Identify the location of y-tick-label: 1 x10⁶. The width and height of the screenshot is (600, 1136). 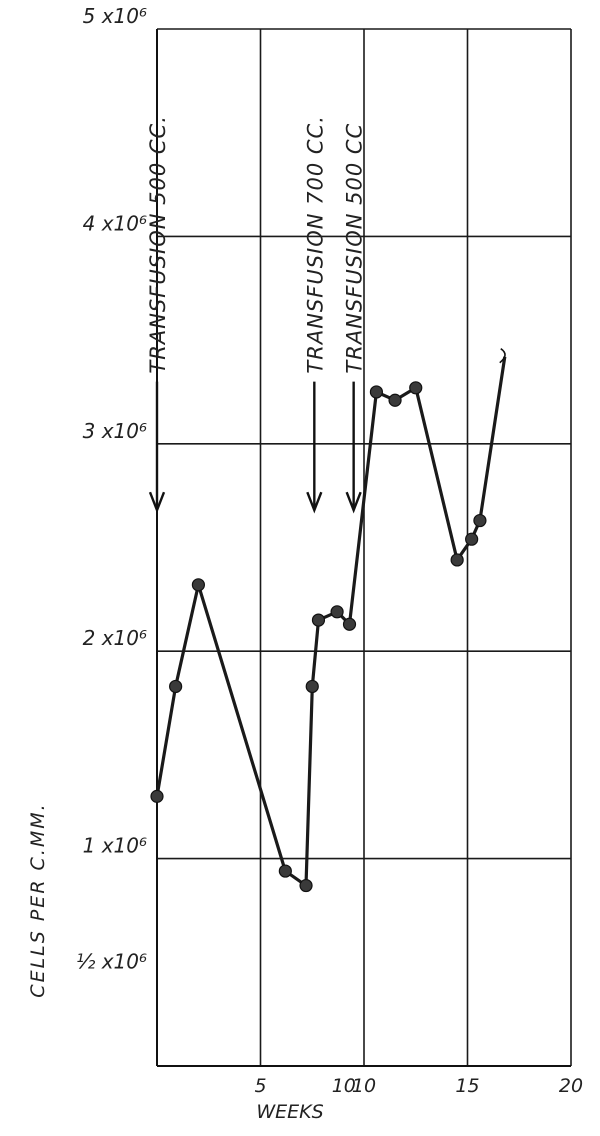
(115, 846).